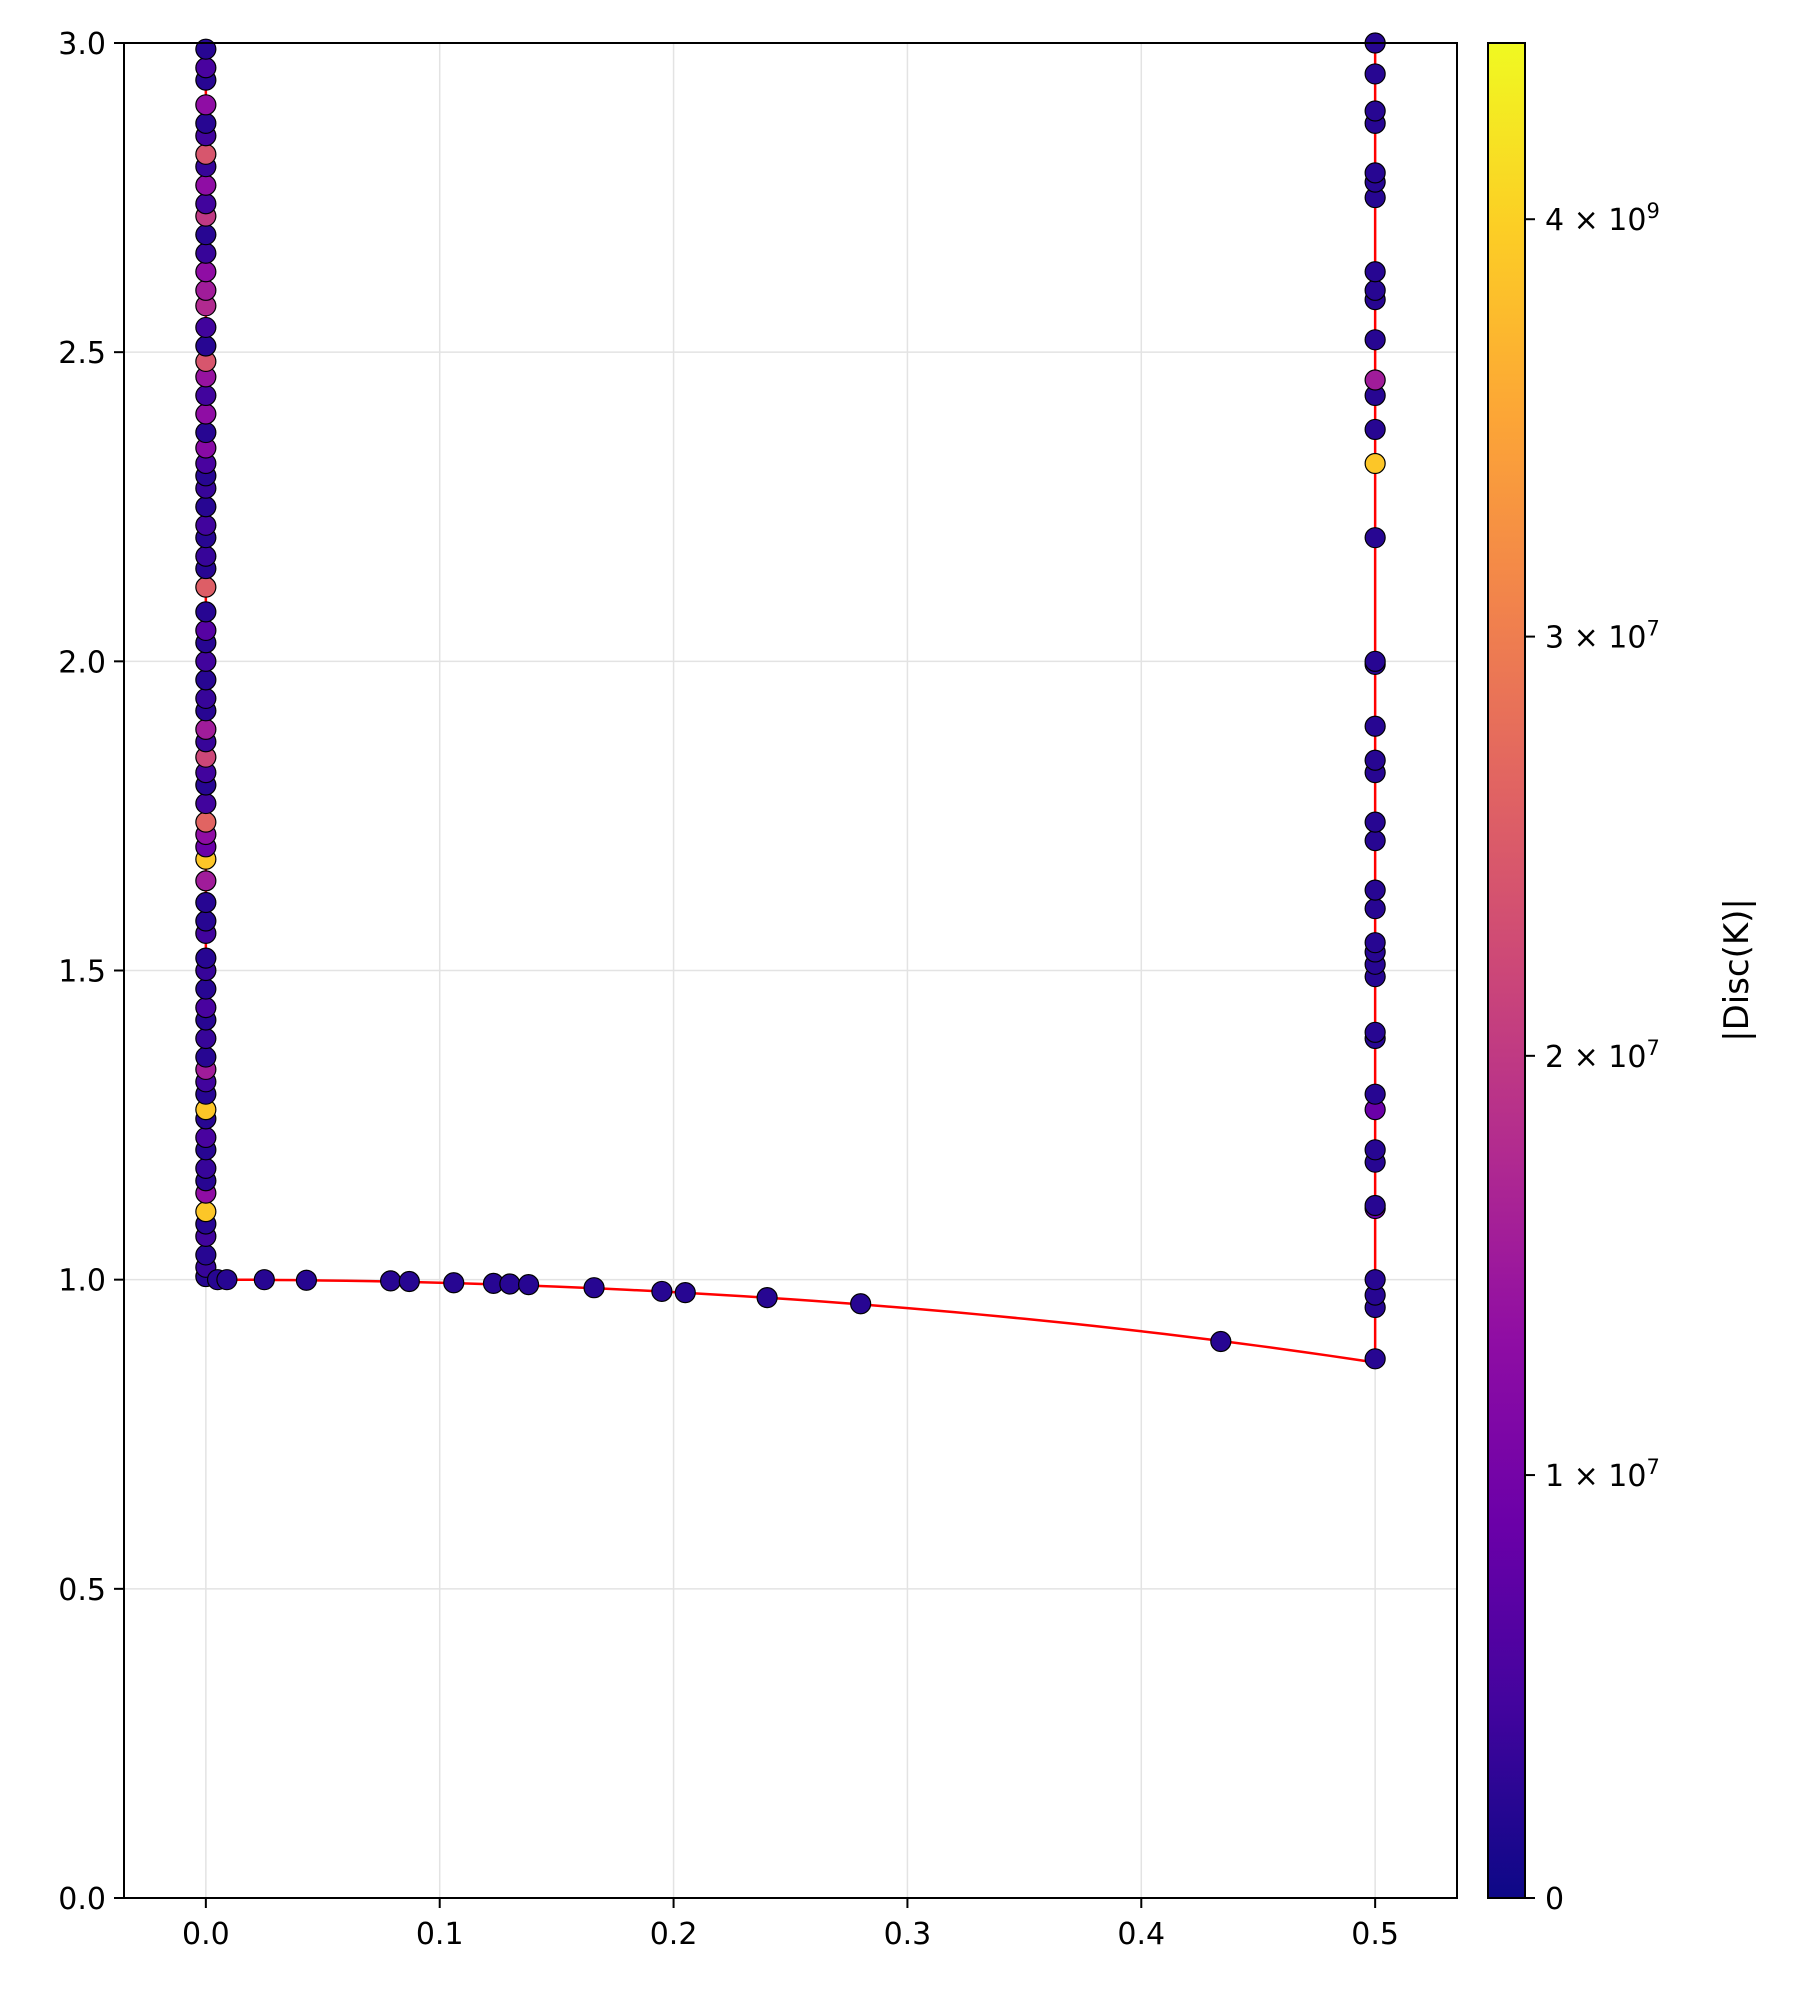 The image size is (1799, 1992). What do you see at coordinates (82, 662) in the screenshot?
I see `y-tick-label: 2.0` at bounding box center [82, 662].